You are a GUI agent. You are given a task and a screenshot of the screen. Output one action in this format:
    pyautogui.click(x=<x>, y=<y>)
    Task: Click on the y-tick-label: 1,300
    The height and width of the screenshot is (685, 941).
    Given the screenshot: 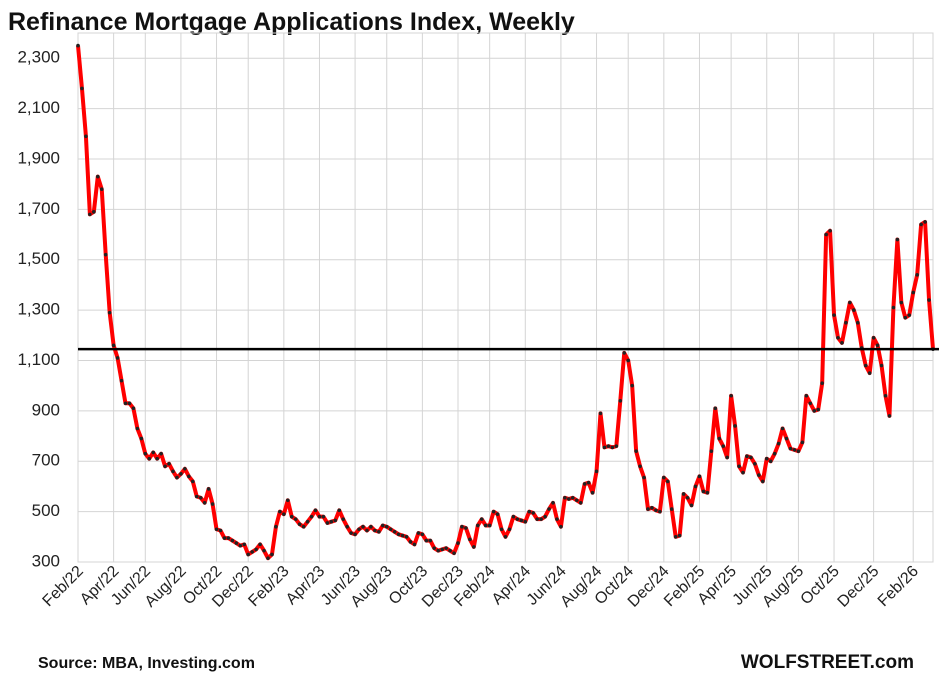 What is the action you would take?
    pyautogui.click(x=38, y=309)
    